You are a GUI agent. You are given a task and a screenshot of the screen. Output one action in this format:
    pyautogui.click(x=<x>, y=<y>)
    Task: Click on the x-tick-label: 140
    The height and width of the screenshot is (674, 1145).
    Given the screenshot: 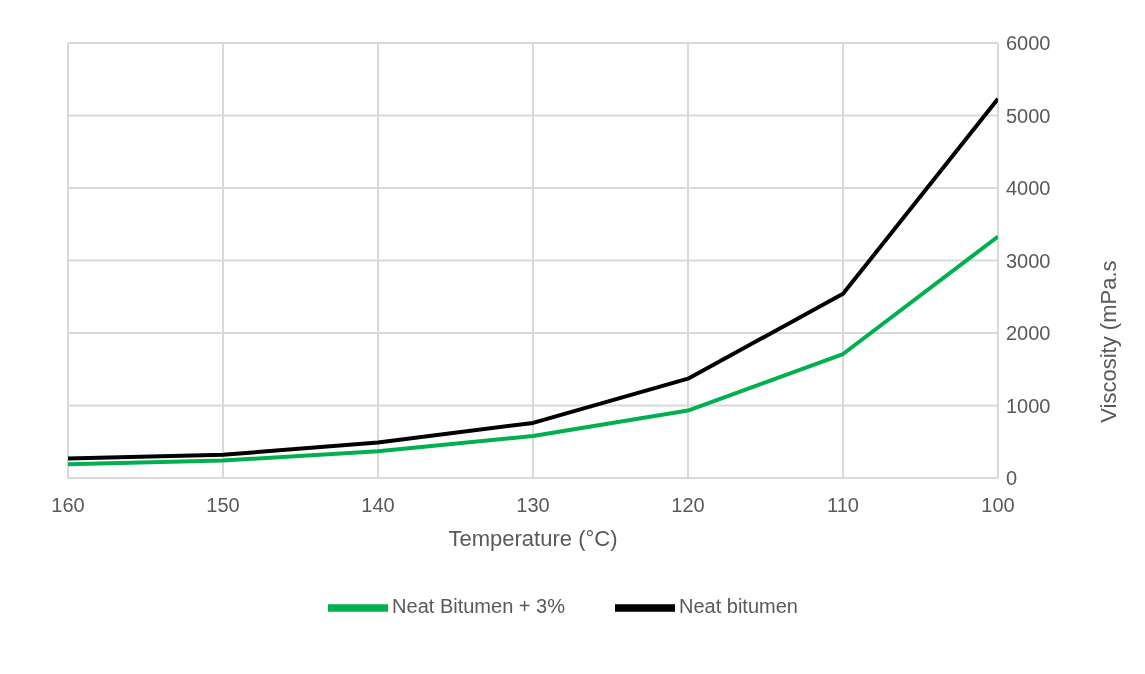 What is the action you would take?
    pyautogui.click(x=378, y=505)
    